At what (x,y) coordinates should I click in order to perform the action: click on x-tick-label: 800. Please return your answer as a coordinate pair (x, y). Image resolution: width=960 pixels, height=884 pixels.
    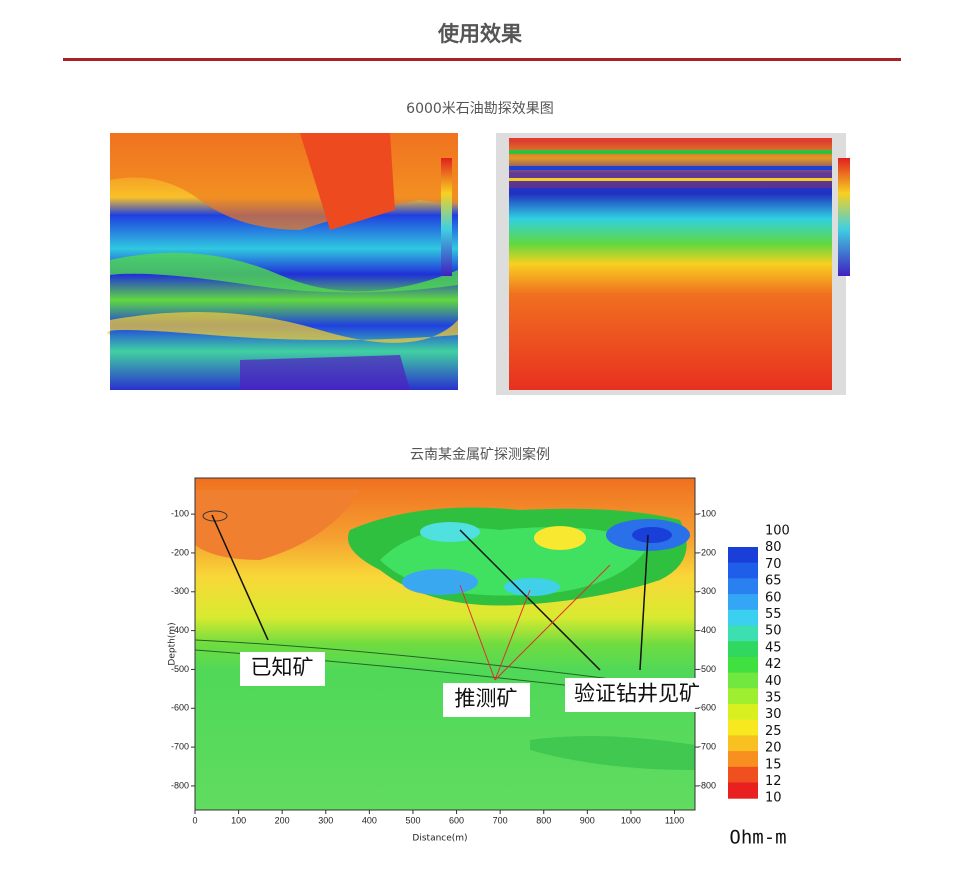
    Looking at the image, I should click on (543, 820).